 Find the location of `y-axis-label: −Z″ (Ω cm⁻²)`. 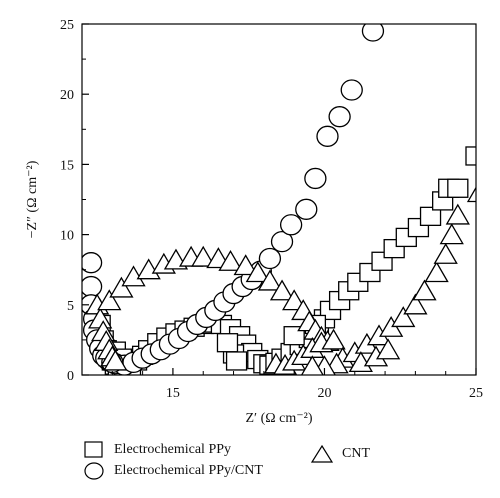

y-axis-label: −Z″ (Ω cm⁻²) is located at coordinates (32, 199).